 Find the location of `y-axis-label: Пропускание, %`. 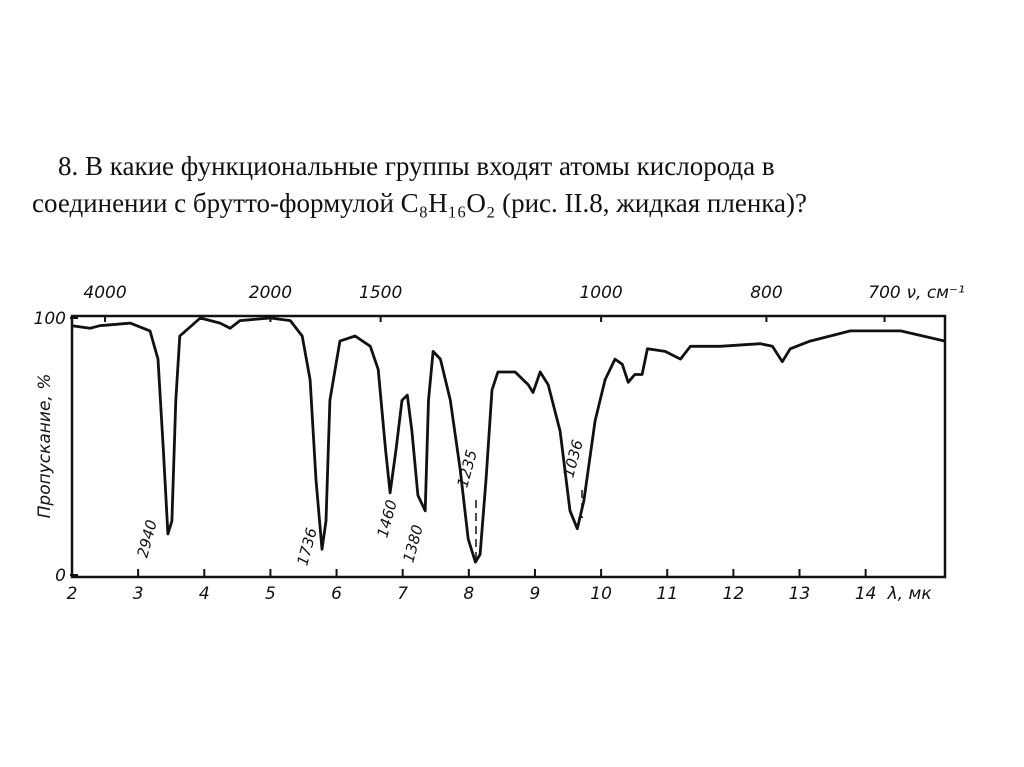

y-axis-label: Пропускание, % is located at coordinates (45, 446).